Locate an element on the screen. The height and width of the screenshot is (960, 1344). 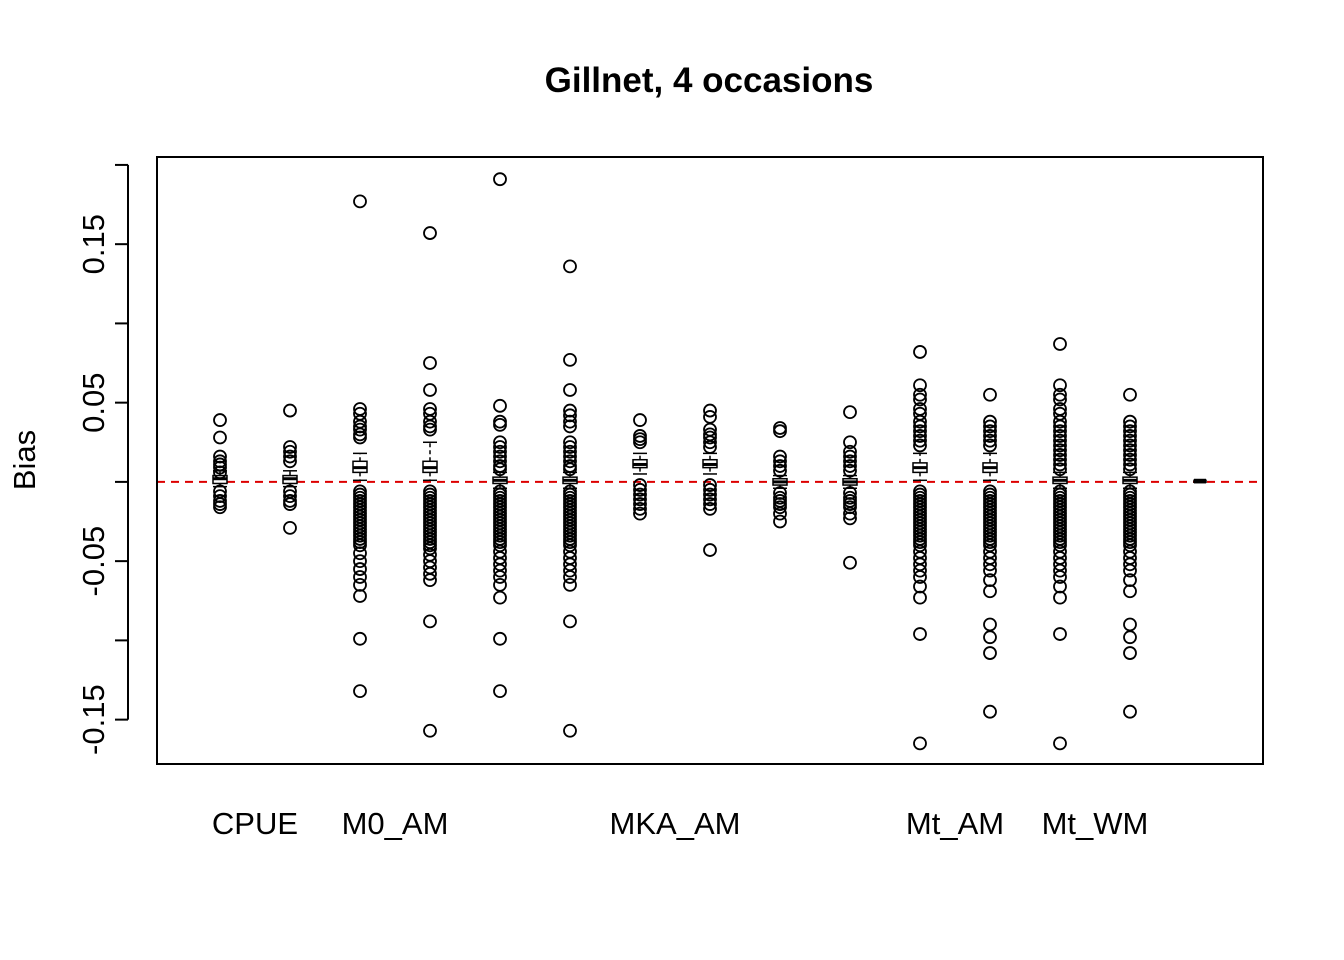
y-axis: -0.15 -0.05 0.05 0.15 is located at coordinates (102, 459).